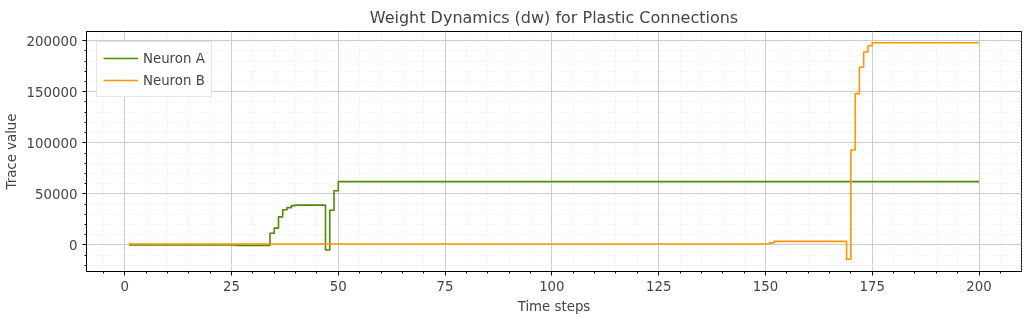  Describe the element at coordinates (552, 286) in the screenshot. I see `x-tick-label: 100` at that location.